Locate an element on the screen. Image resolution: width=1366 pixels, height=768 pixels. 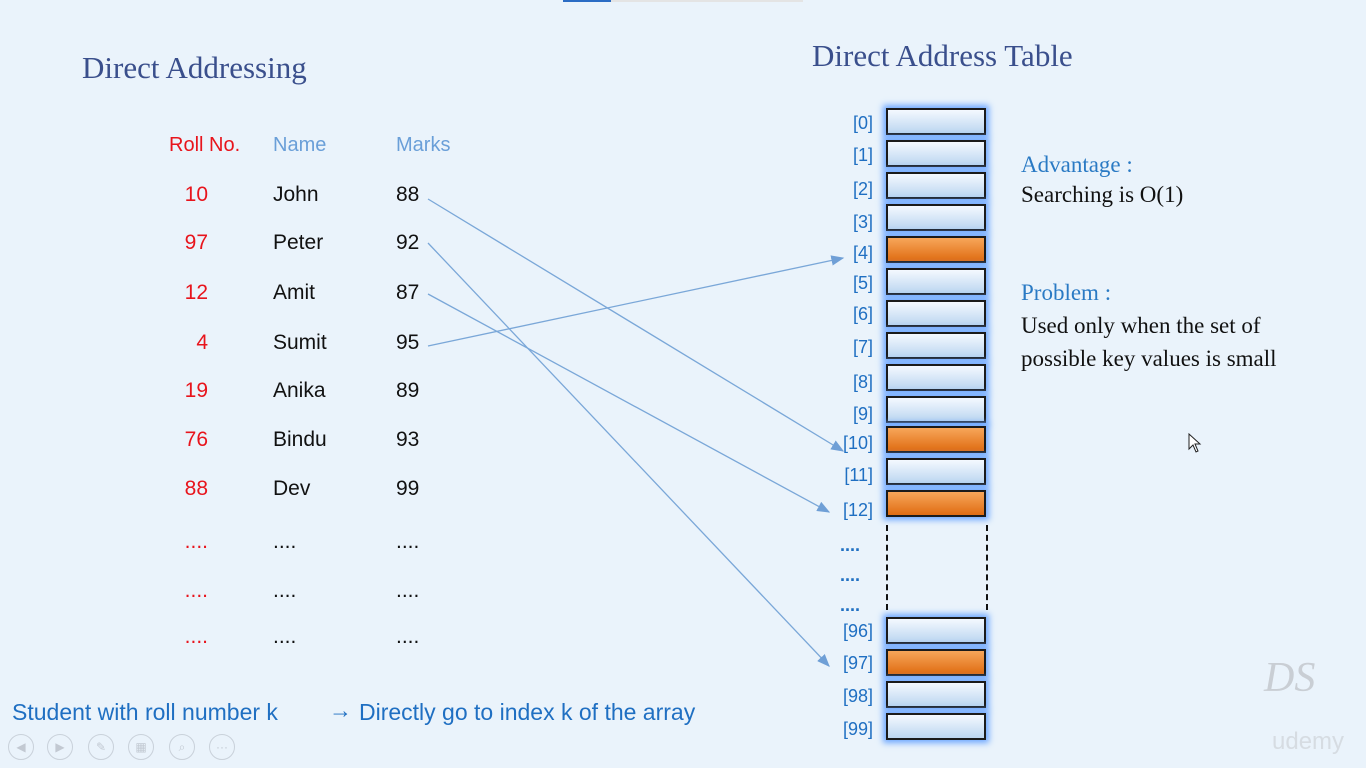
advantage-text: Searching is O(1) is located at coordinates (1102, 194).